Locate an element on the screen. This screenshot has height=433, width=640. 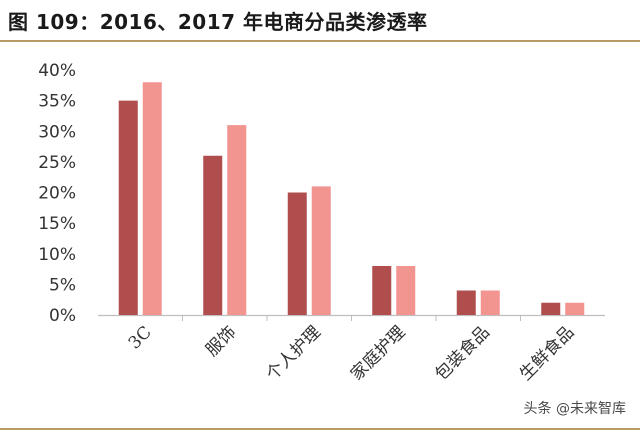
y-tick-label: 20% is located at coordinates (57, 194).